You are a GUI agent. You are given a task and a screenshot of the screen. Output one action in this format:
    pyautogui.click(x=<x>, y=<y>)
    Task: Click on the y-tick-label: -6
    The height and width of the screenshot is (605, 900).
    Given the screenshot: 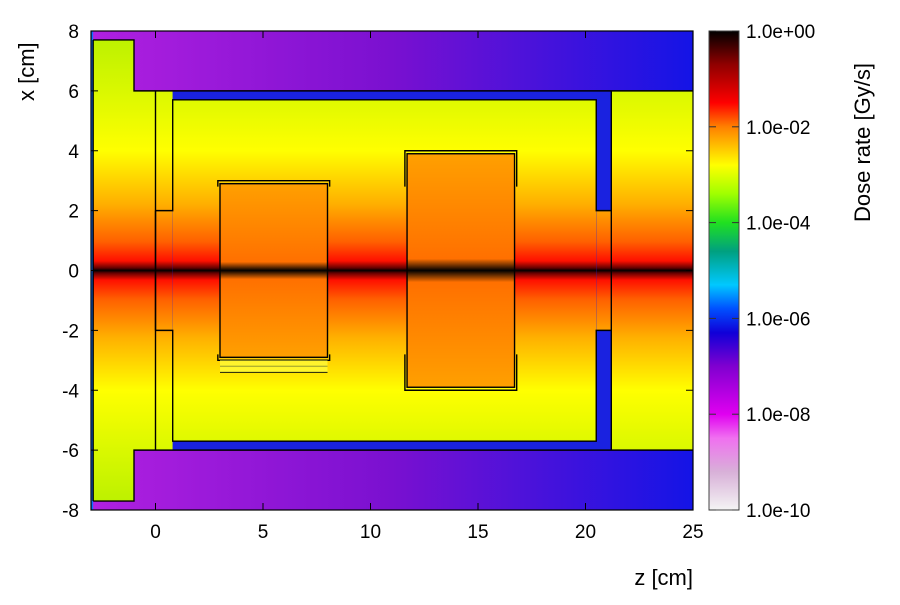 What is the action you would take?
    pyautogui.click(x=70, y=451)
    